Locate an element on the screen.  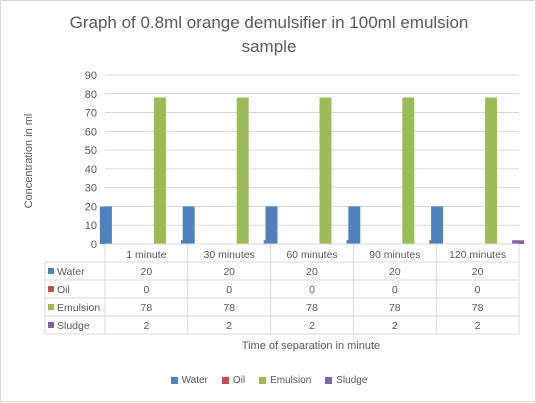
legend-item-water: Water is located at coordinates (189, 380).